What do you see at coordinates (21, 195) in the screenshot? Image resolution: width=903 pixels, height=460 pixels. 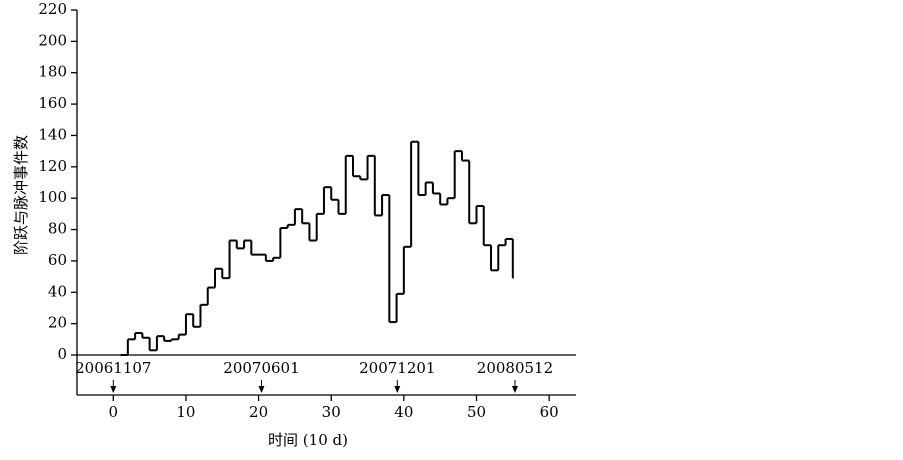 I see `y-axis-label: 阶跃与脉冲事件数` at bounding box center [21, 195].